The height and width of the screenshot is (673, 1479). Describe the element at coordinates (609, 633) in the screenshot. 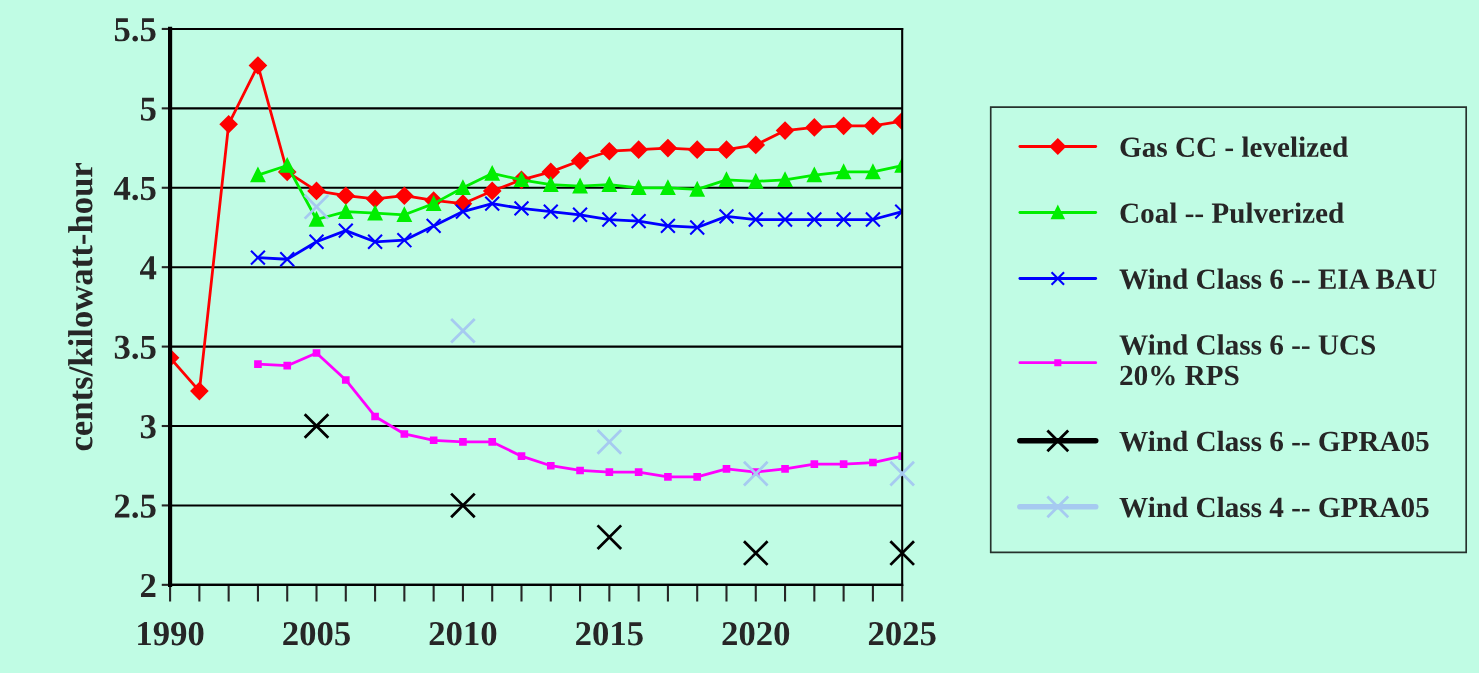

I see `x-tick-label: 2015` at that location.